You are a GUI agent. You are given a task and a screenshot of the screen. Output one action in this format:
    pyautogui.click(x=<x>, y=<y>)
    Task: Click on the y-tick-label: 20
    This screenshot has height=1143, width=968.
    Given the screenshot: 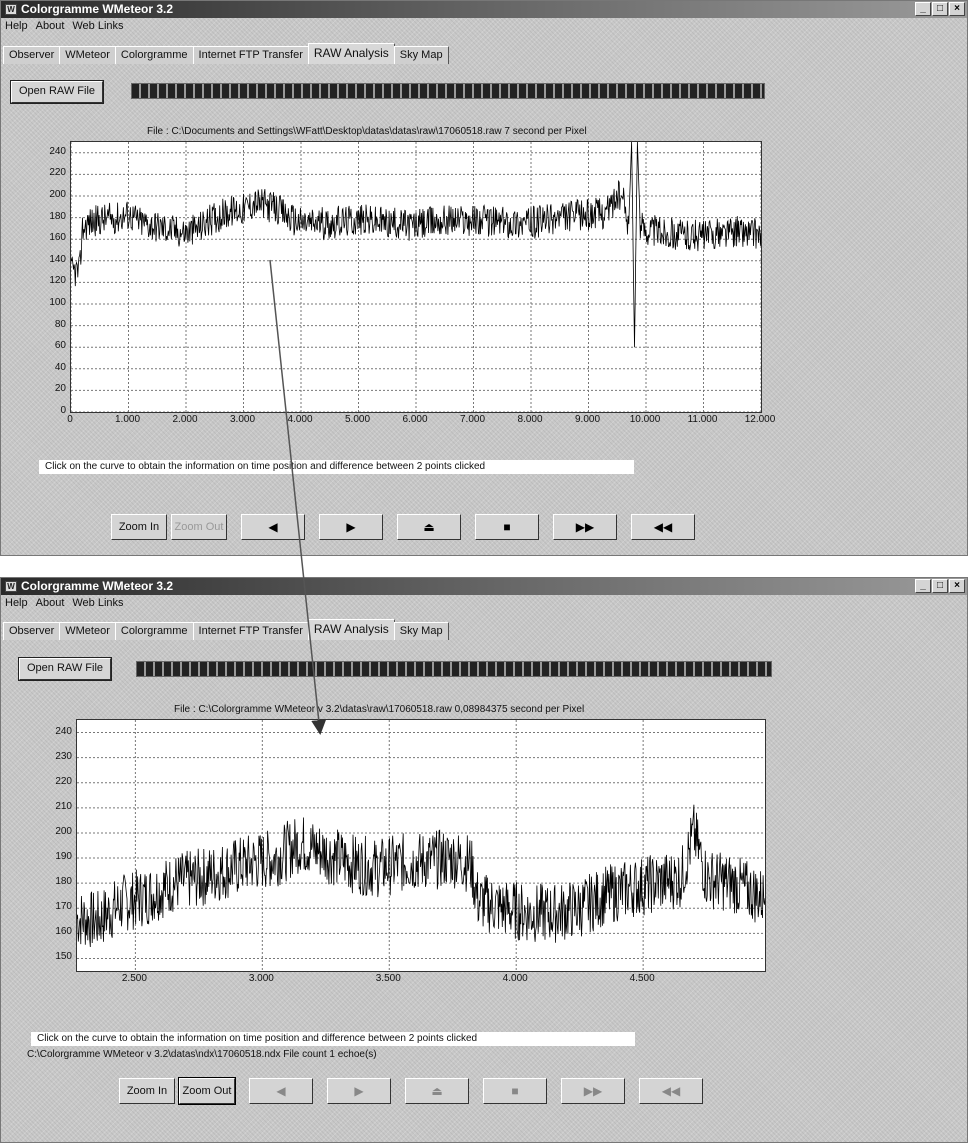 What is the action you would take?
    pyautogui.click(x=60, y=389)
    